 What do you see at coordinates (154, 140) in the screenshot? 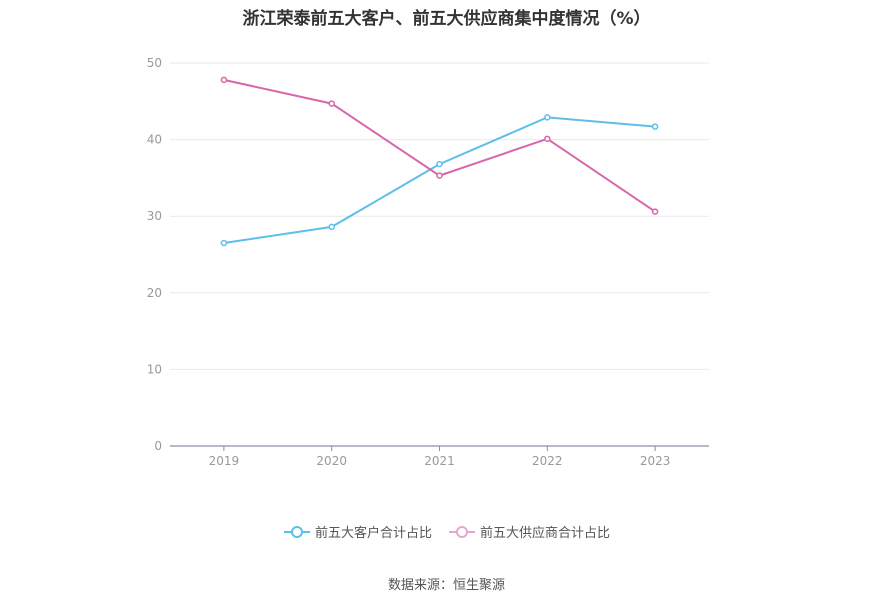
I see `y-tick-label: 40` at bounding box center [154, 140].